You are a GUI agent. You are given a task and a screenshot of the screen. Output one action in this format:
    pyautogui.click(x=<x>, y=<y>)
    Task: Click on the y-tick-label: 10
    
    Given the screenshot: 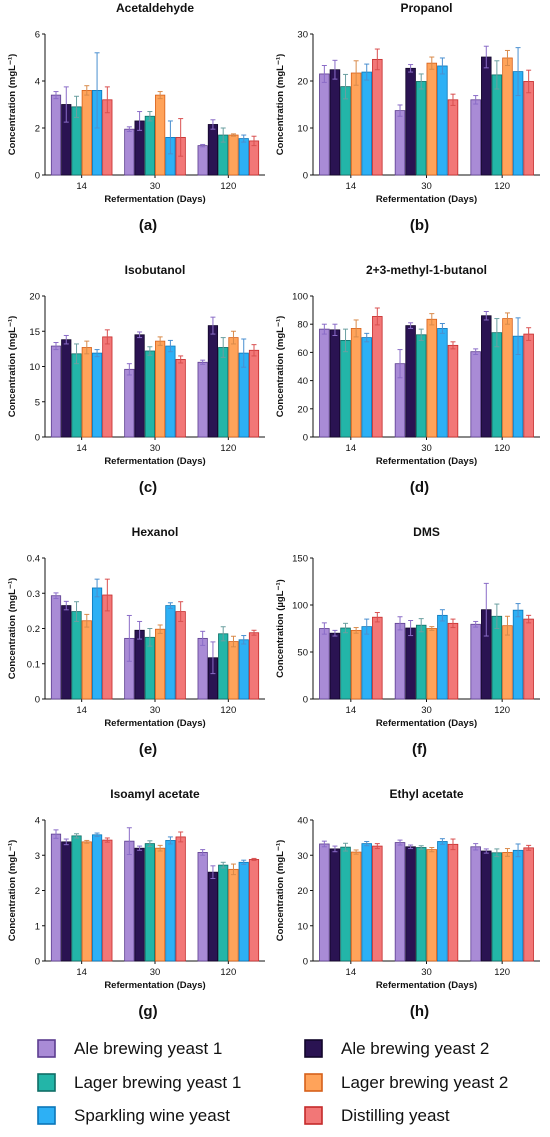 What is the action you would take?
    pyautogui.click(x=302, y=926)
    